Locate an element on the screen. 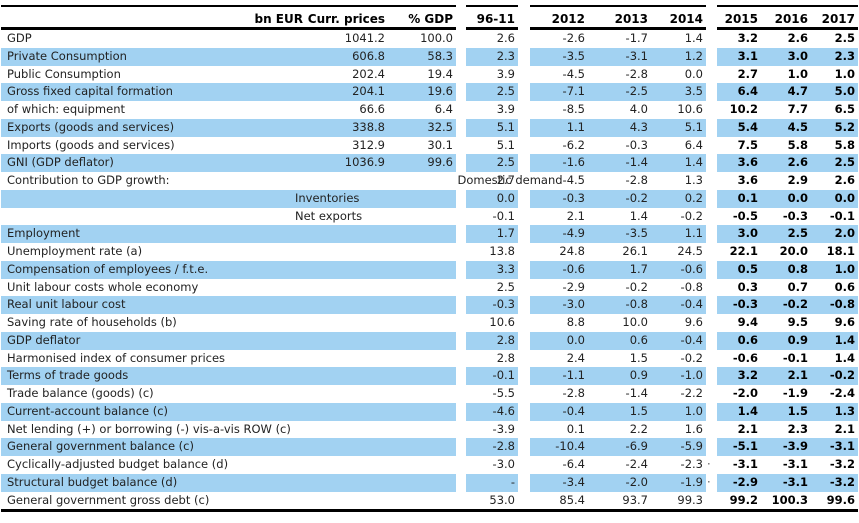  value-cell: 606.8 is located at coordinates (347, 56).